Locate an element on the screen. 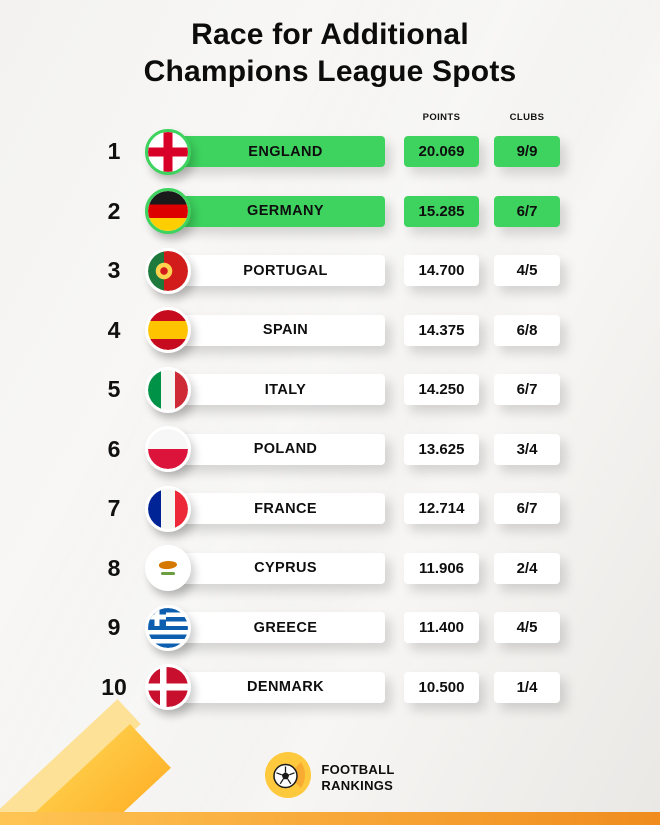 The height and width of the screenshot is (825, 660). flag-germany-icon is located at coordinates (168, 211).